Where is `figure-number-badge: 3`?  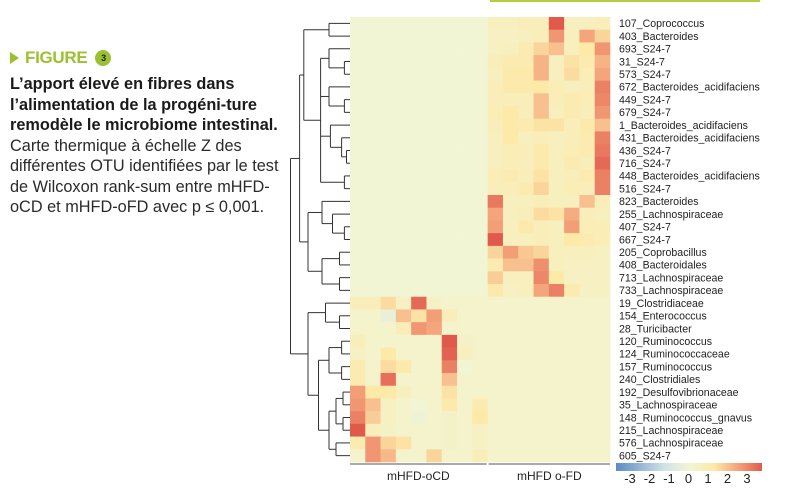
figure-number-badge: 3 is located at coordinates (103, 58).